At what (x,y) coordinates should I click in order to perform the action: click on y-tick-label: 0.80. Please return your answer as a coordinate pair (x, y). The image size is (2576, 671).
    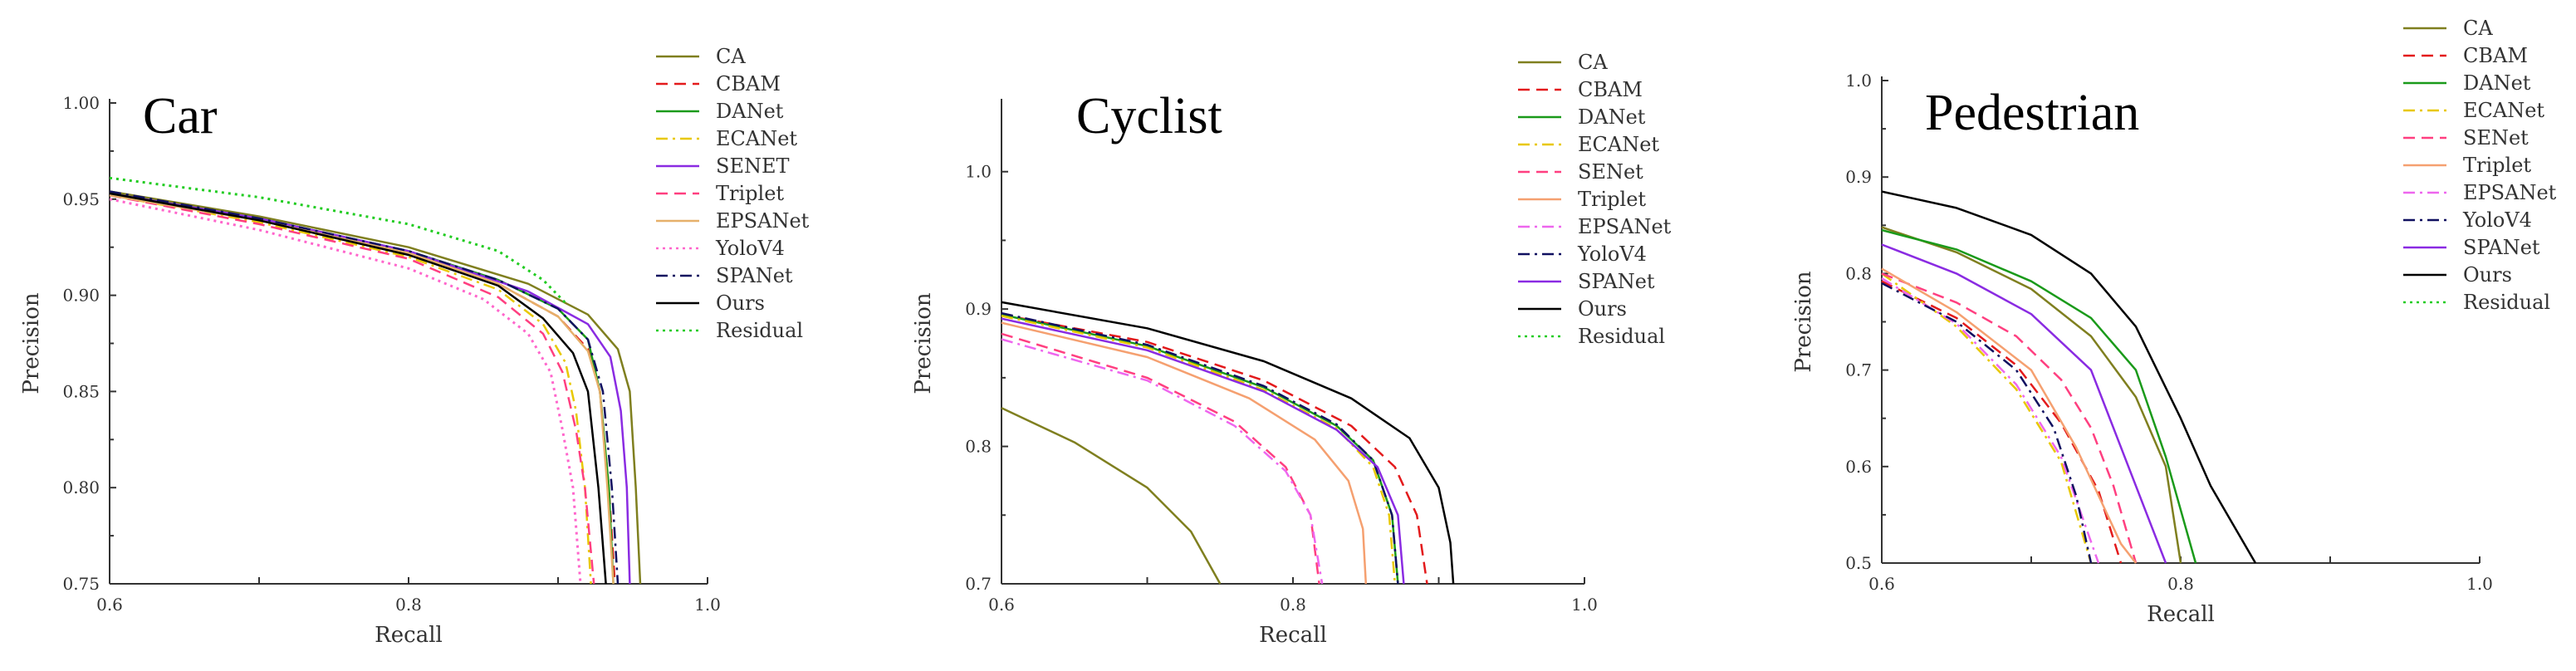
    Looking at the image, I should click on (81, 487).